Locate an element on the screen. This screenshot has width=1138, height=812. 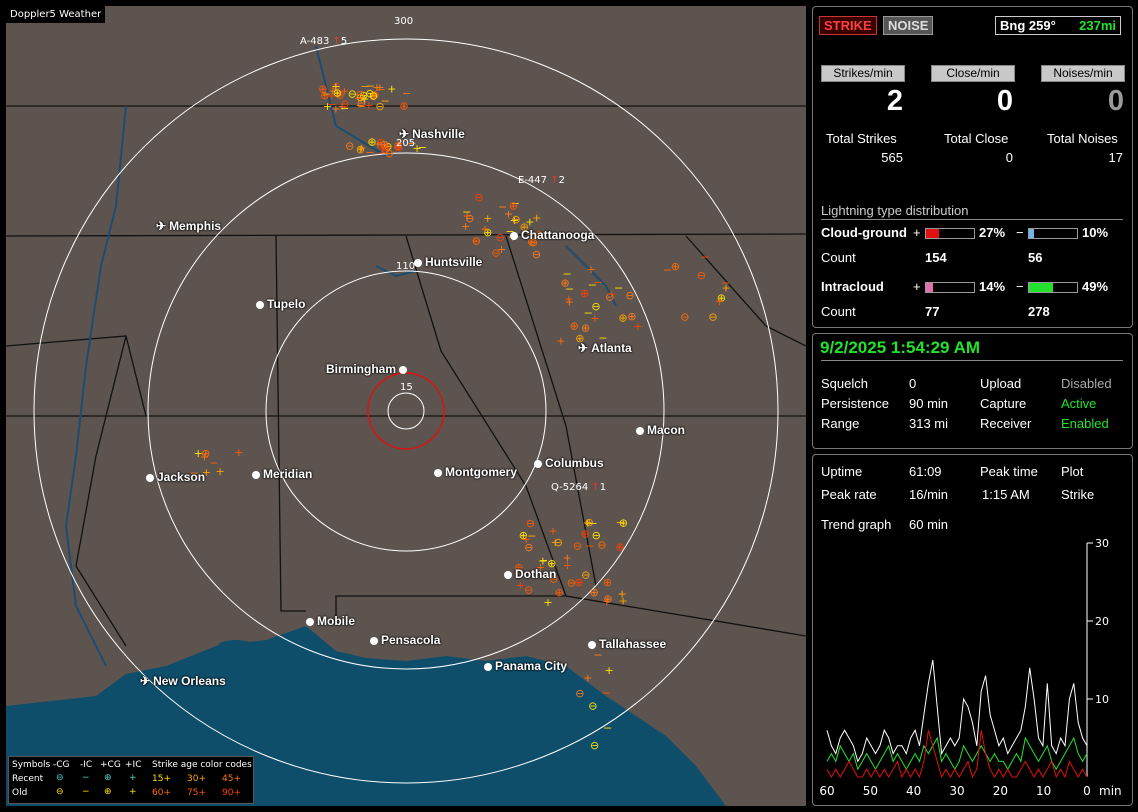
receiver-label: Receiver is located at coordinates (1006, 423).